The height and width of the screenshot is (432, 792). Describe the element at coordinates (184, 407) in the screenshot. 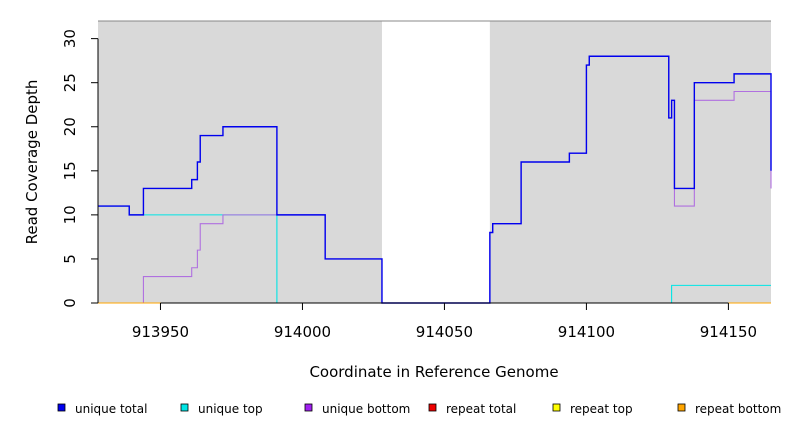

I see `legend-swatch-unique-top` at that location.